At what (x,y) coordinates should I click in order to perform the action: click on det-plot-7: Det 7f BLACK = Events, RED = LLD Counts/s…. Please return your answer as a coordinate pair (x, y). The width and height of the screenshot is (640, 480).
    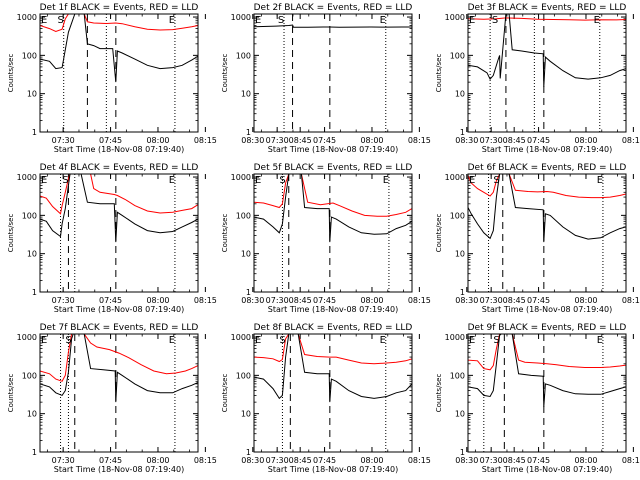
    Looking at the image, I should click on (159, 398).